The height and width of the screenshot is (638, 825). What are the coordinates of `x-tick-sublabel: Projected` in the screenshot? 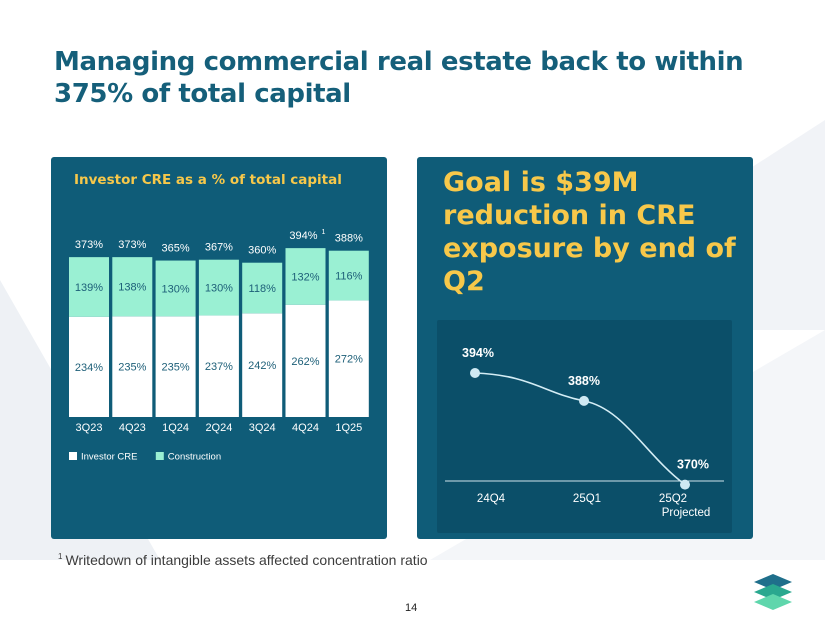 It's located at (686, 513).